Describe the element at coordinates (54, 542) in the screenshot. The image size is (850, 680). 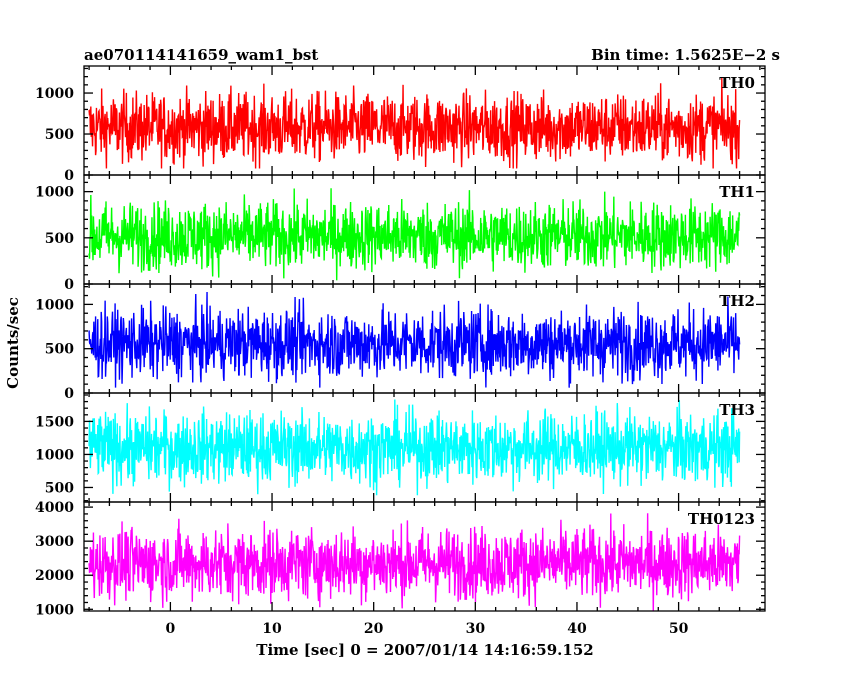
I see `y-tick-label: 3000` at that location.